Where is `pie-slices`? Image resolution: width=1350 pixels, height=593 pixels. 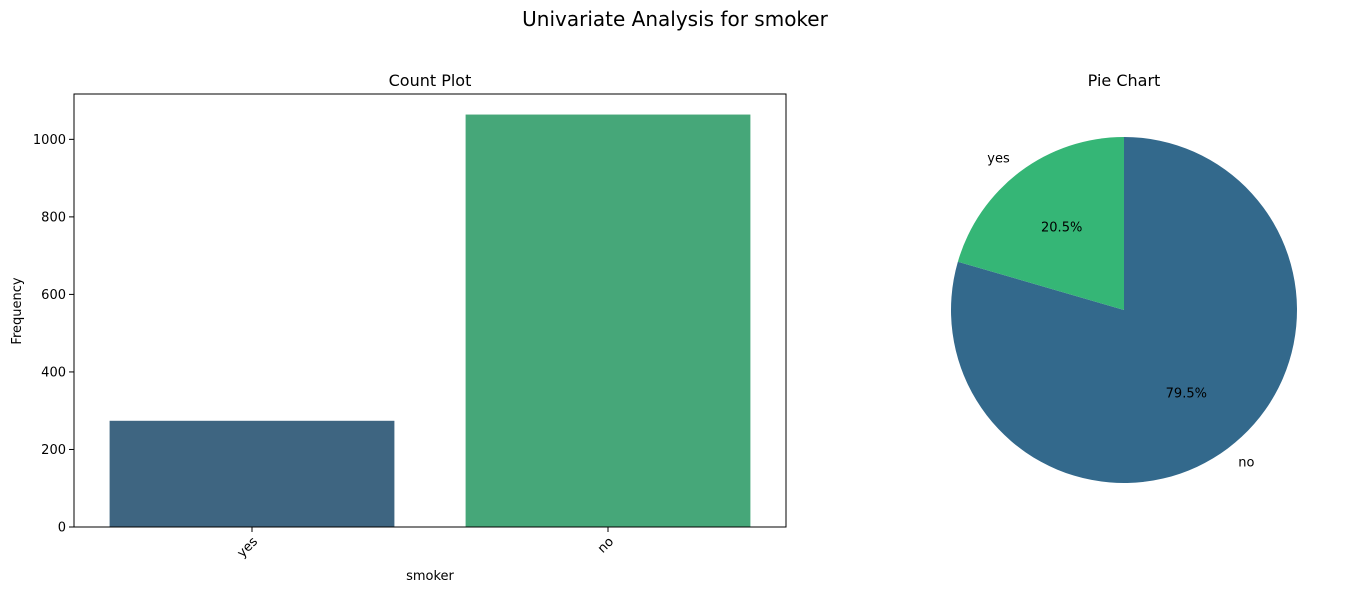 pie-slices is located at coordinates (1123, 310).